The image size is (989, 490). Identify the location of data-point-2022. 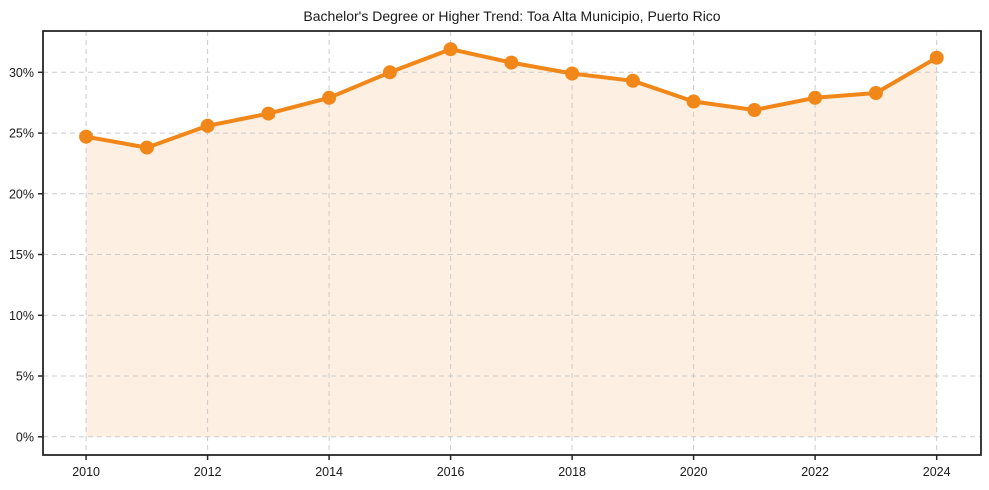
(815, 97).